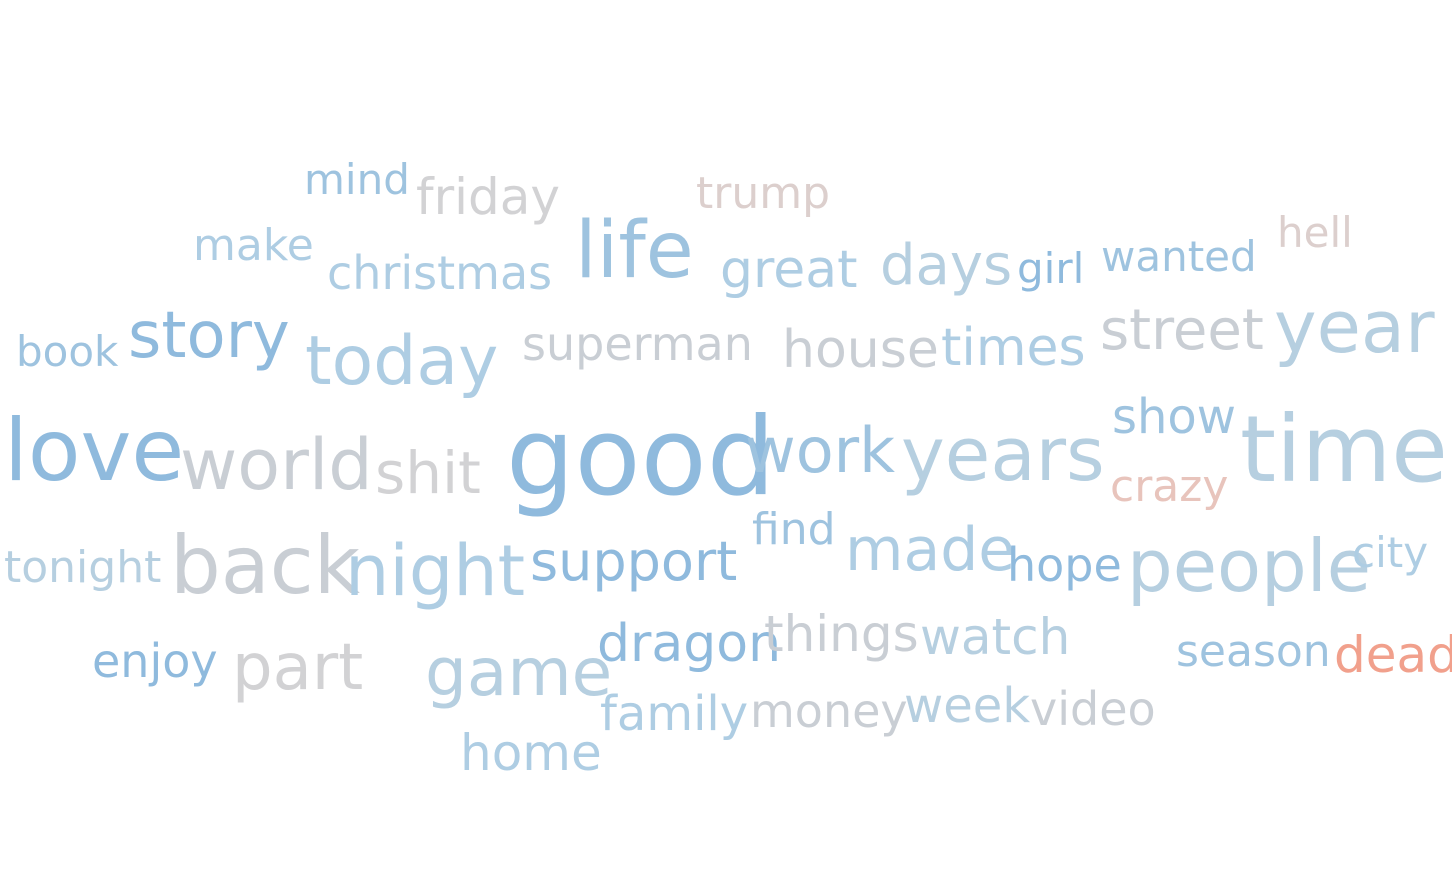 This screenshot has height=896, width=1452. Describe the element at coordinates (763, 193) in the screenshot. I see `word-trump: trump` at that location.